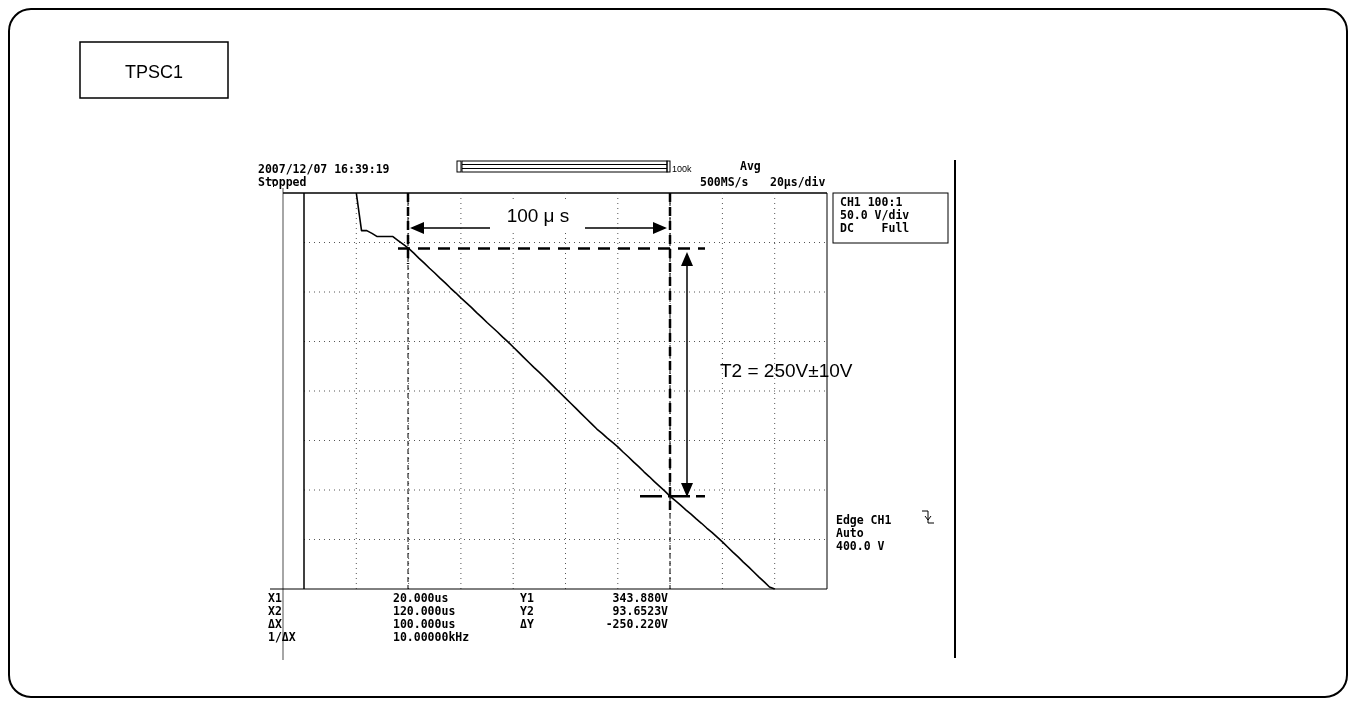 This screenshot has height=708, width=1357. I want to click on text: 1/ΔX, so click(282, 637).